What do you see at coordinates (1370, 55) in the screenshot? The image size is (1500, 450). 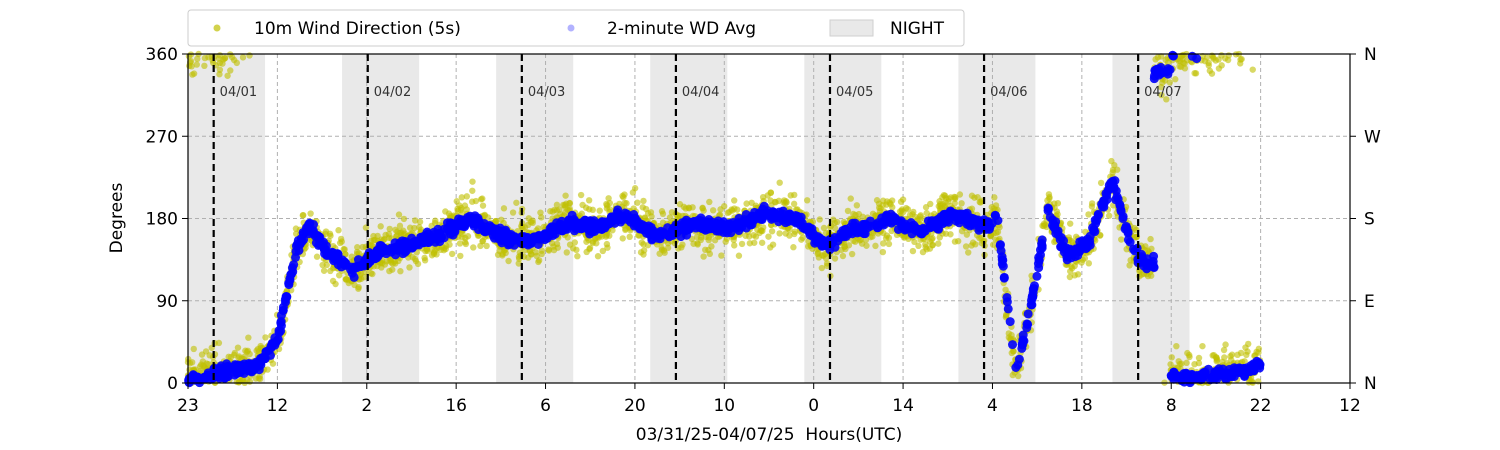 I see `y-right-tick-label: N` at bounding box center [1370, 55].